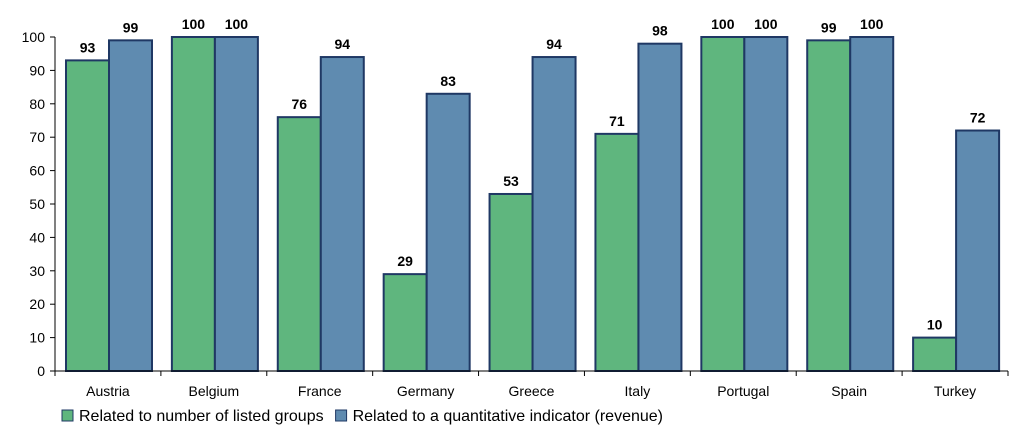  I want to click on data-label-germany-series-1: 29, so click(405, 261).